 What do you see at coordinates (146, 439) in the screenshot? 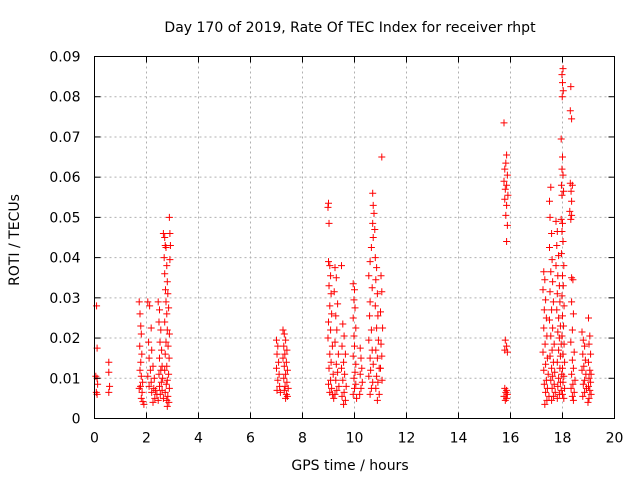
I see `x-tick-label: 2` at bounding box center [146, 439].